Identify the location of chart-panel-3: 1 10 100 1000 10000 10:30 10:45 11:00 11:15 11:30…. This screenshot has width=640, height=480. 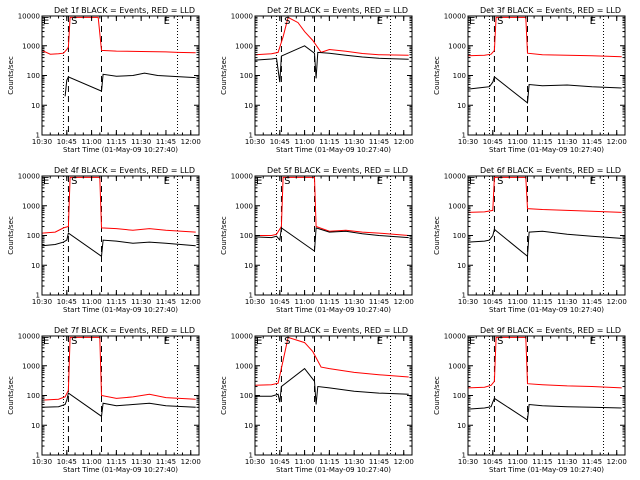
(530, 80).